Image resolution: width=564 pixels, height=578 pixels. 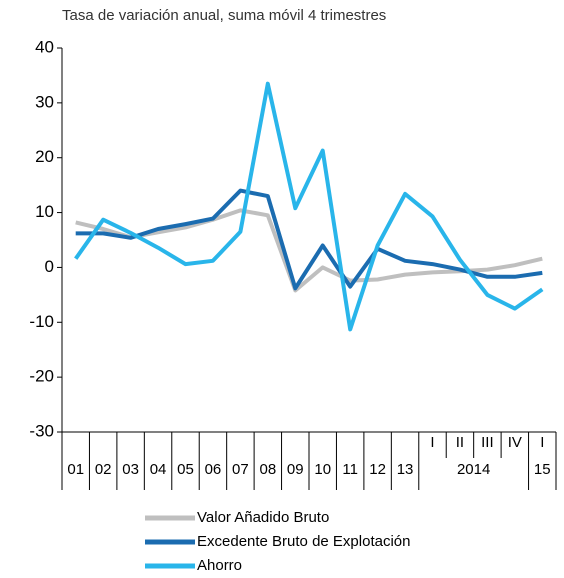 I want to click on x-tick-label: III, so click(x=487, y=442).